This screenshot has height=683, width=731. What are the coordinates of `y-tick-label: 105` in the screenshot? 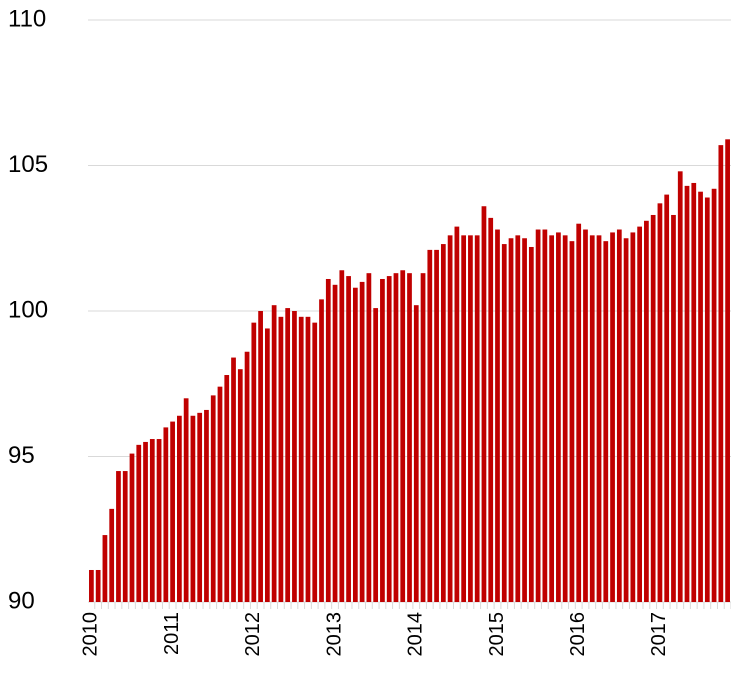 It's located at (28, 164).